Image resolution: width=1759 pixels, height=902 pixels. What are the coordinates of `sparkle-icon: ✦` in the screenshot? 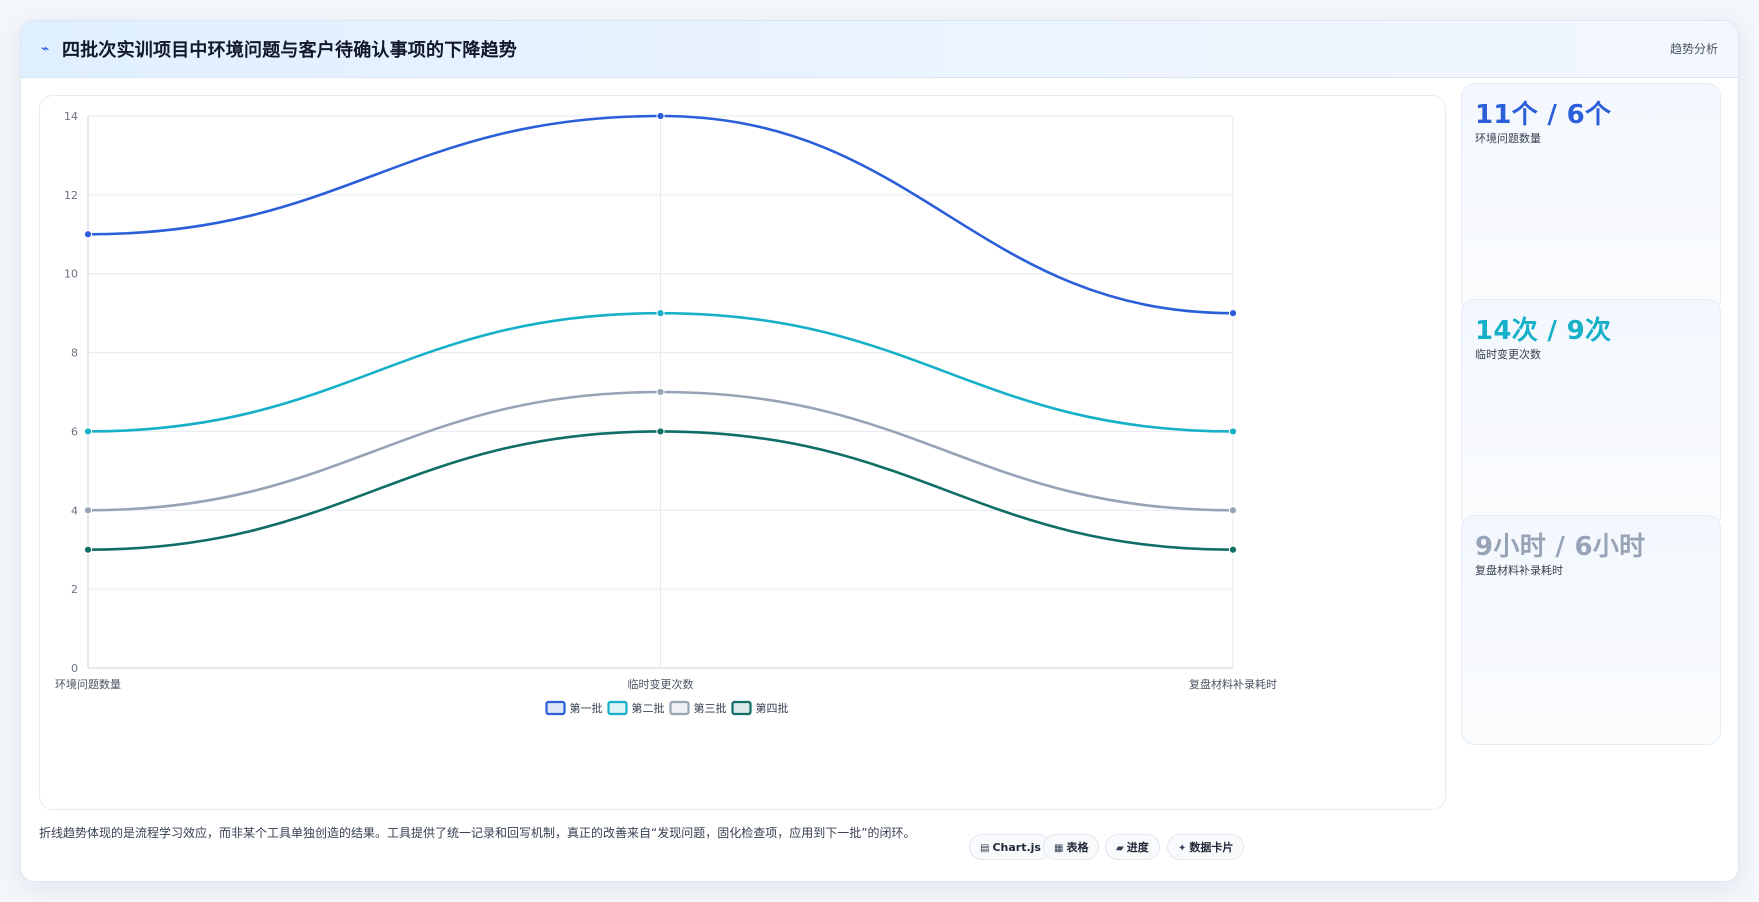 It's located at (1182, 848).